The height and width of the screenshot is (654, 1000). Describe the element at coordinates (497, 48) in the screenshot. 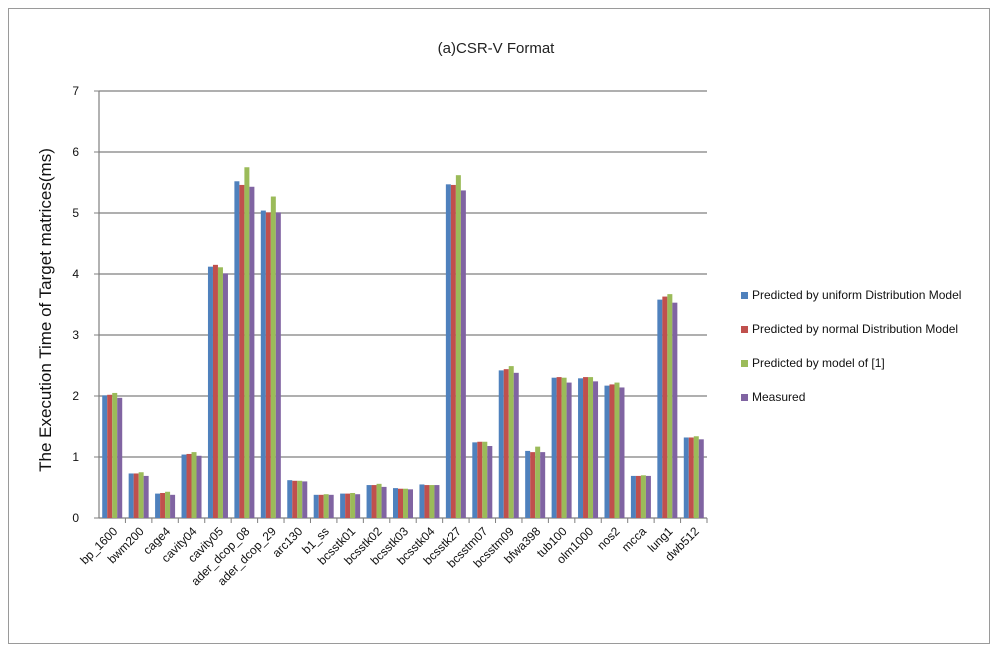

I see `chart-title: (a)CSR-V Format` at that location.